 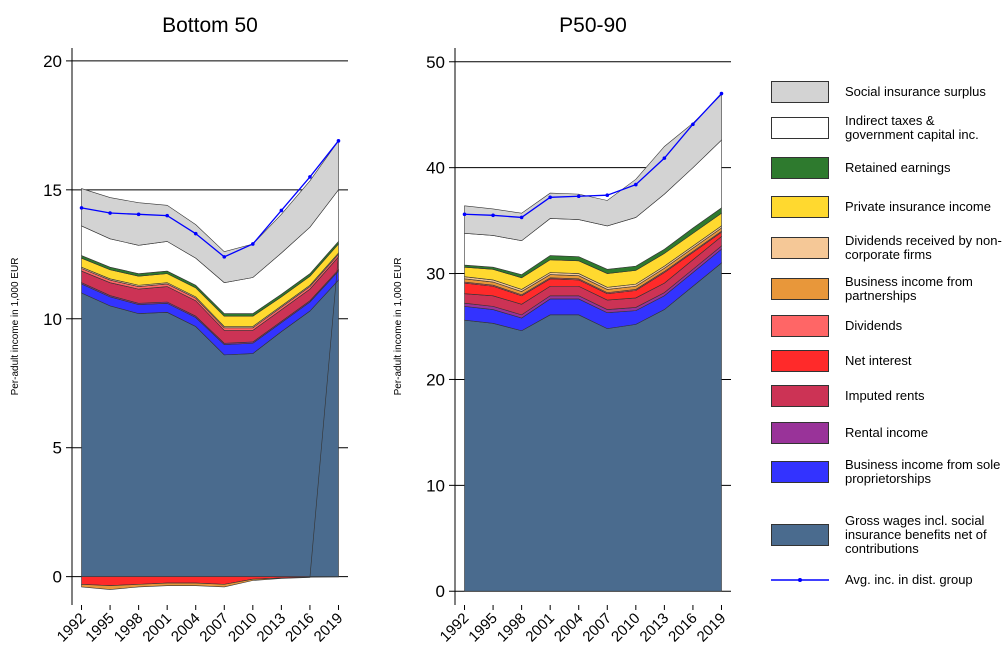 What do you see at coordinates (912, 127) in the screenshot?
I see `legend-label: Indirect taxes & government capital inc.` at bounding box center [912, 127].